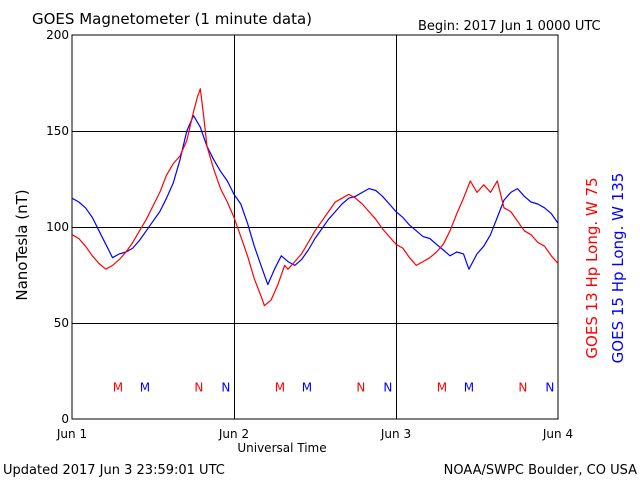 Image resolution: width=640 pixels, height=480 pixels. What do you see at coordinates (540, 470) in the screenshot?
I see `credit-text: NOAA/SWPC Boulder, CO USA` at bounding box center [540, 470].